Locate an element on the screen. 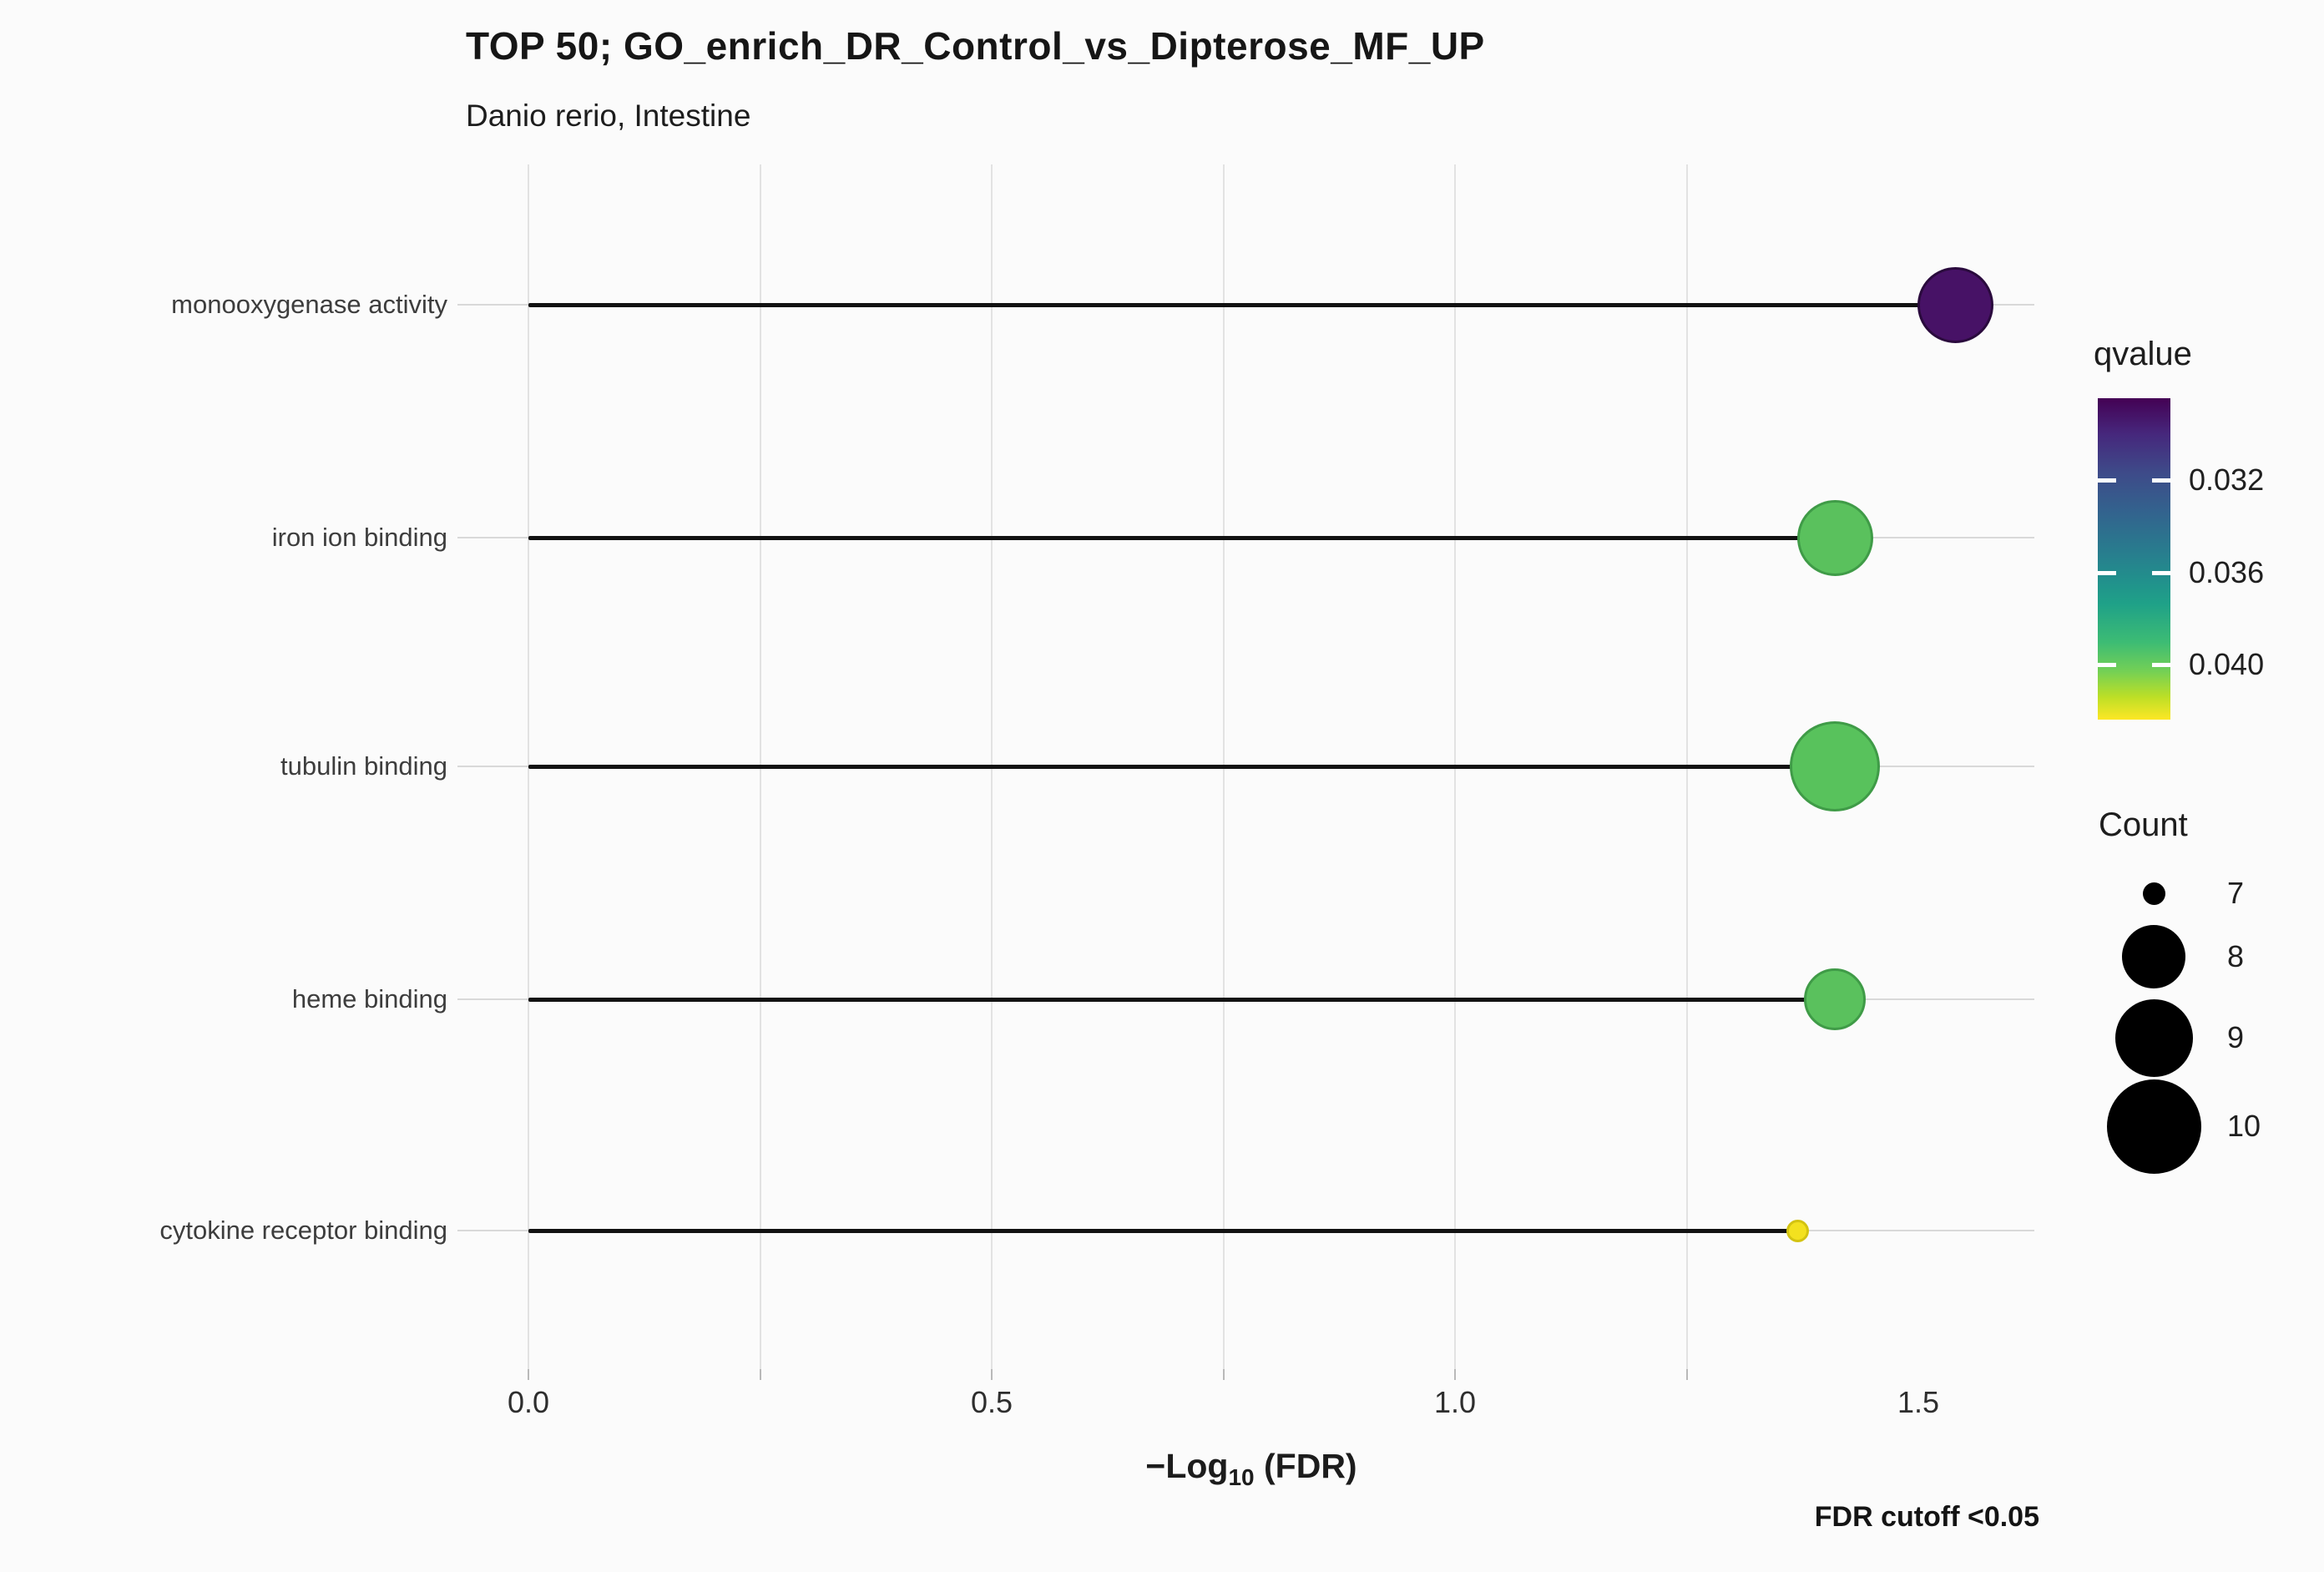 Image resolution: width=2324 pixels, height=1572 pixels. x-axis-title-rest: (FDR) is located at coordinates (1305, 1466).